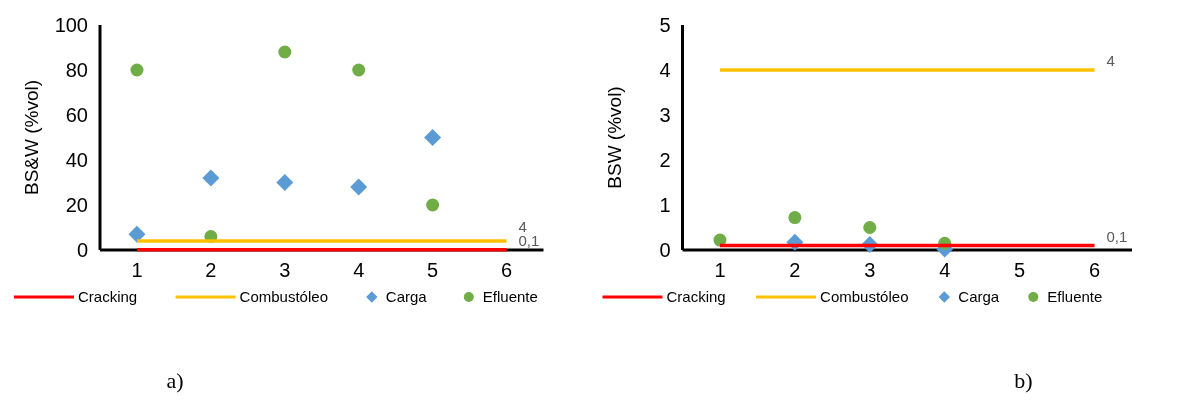 The width and height of the screenshot is (1177, 408). Describe the element at coordinates (665, 25) in the screenshot. I see `y-tick-label: 5` at that location.